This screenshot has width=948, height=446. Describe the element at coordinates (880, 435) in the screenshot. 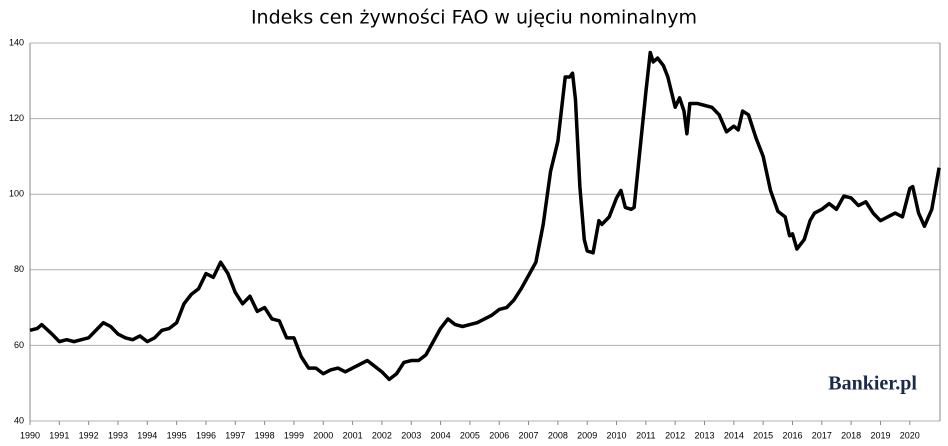

I see `x-tick-label: 2019` at that location.